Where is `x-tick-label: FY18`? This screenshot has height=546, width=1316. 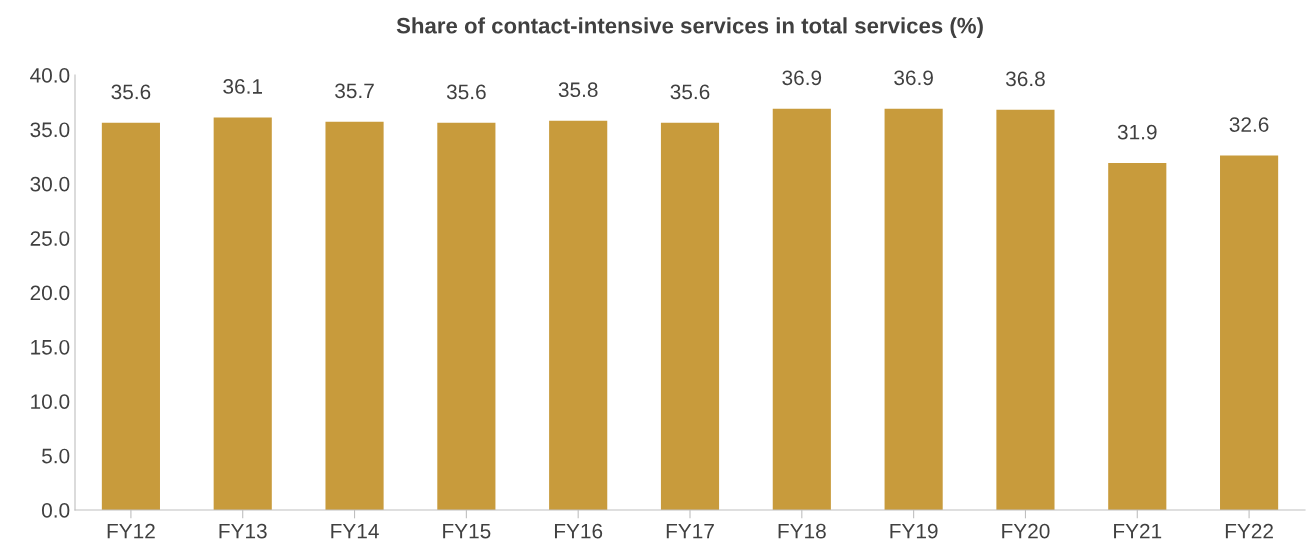
x-tick-label: FY18 is located at coordinates (802, 531).